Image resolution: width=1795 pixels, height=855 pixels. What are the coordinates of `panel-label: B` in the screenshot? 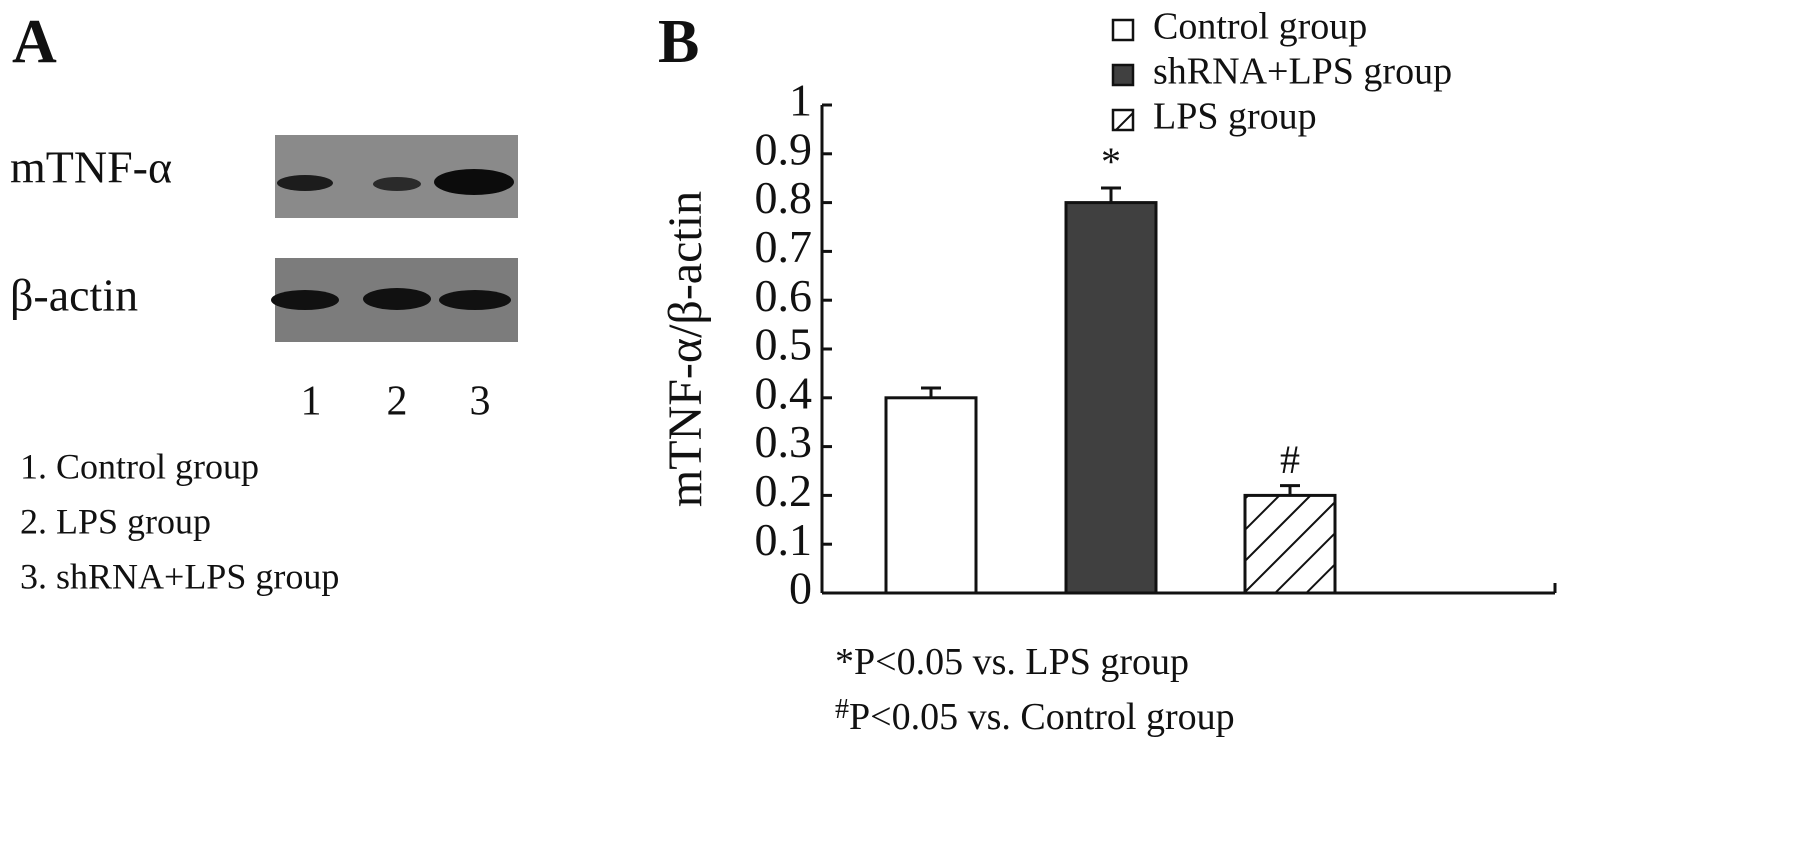 It's located at (678, 42).